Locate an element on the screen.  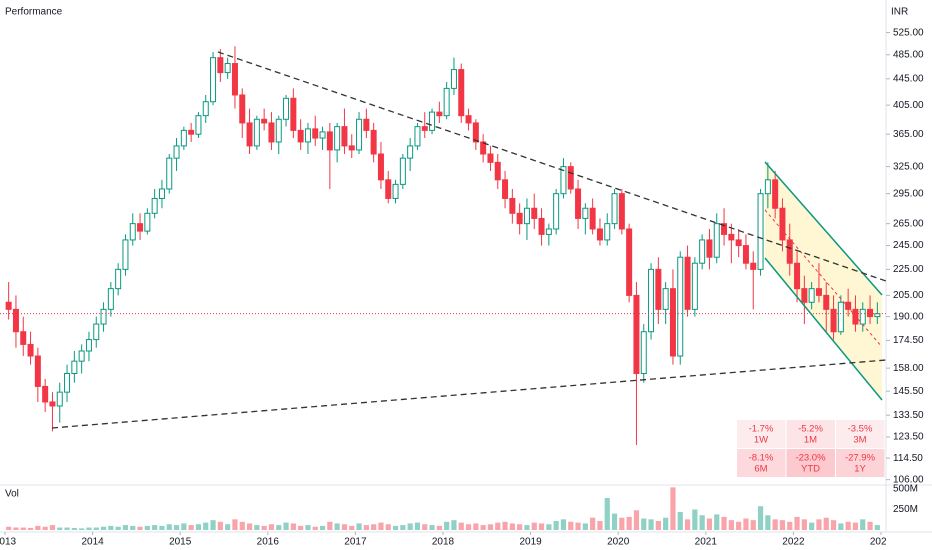
performance-period: YTD is located at coordinates (810, 469).